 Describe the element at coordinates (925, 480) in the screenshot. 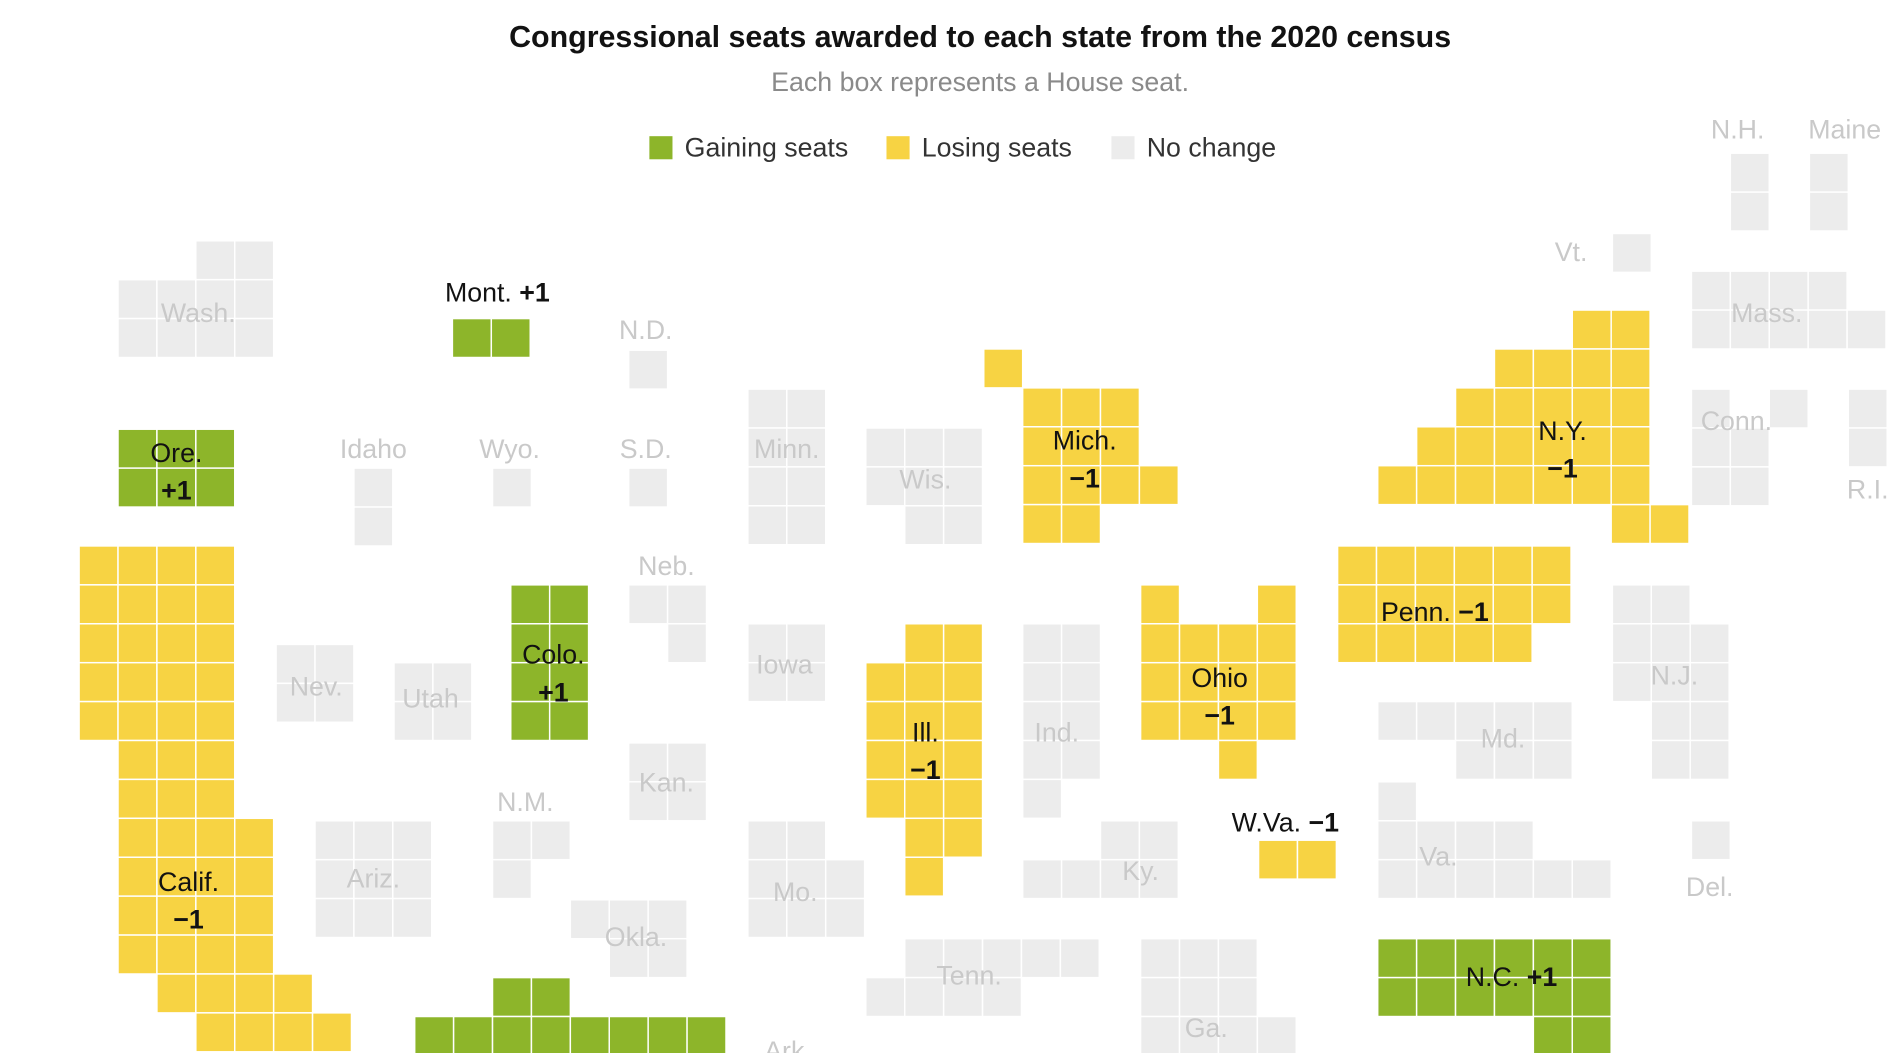

I see `state-label: Wis.` at that location.